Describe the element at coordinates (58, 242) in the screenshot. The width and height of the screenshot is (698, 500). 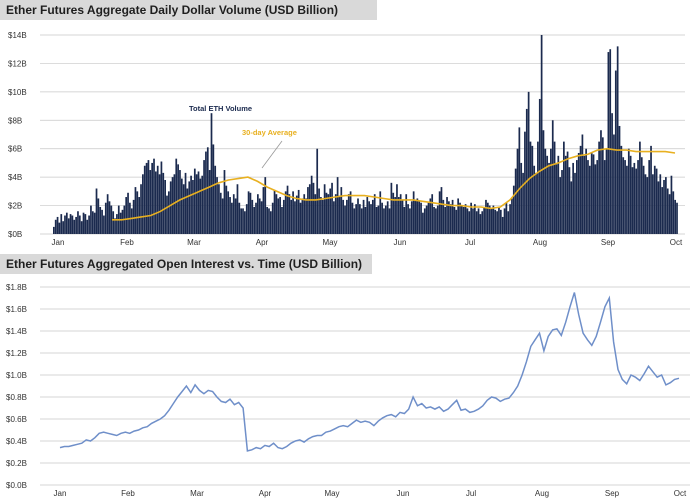
I see `volume-x-tick-label: Jan` at that location.